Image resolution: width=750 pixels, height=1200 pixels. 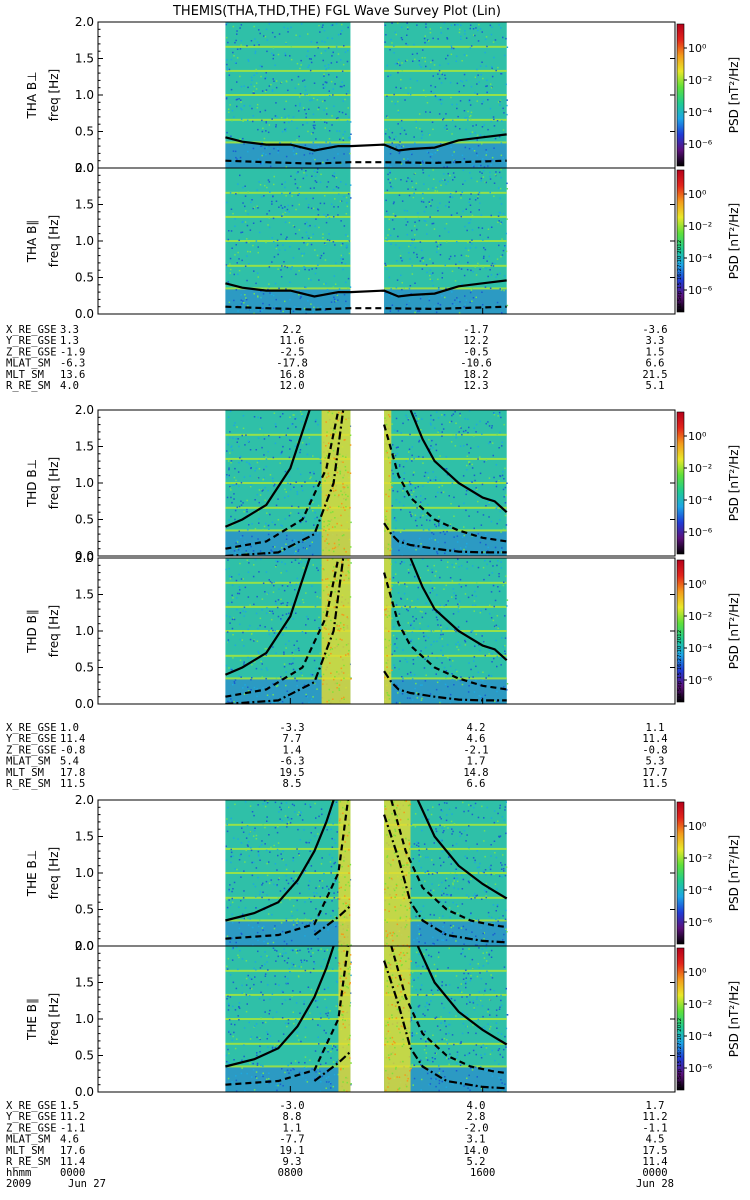 I want to click on frequency-curve-dashed, so click(x=448, y=864).